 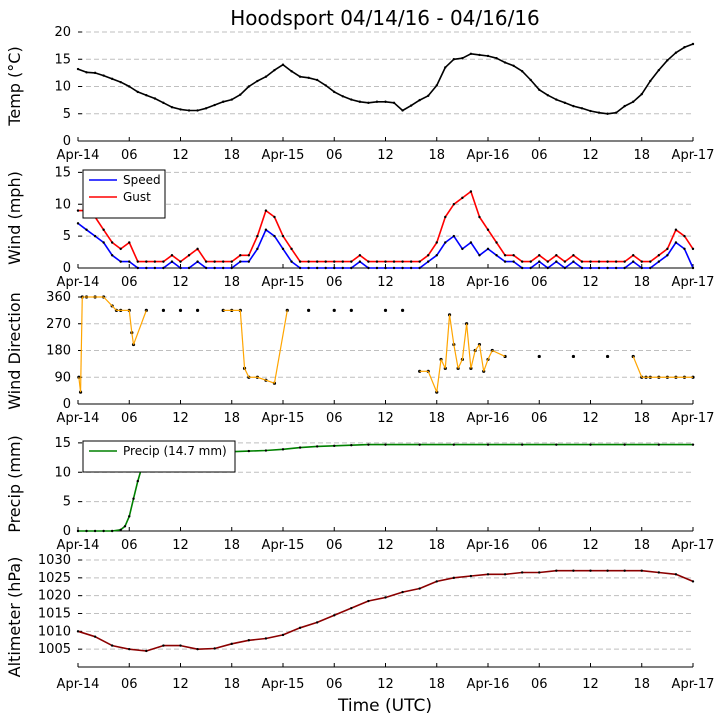 What do you see at coordinates (62, 377) in the screenshot?
I see `y-tick-label: 90` at bounding box center [62, 377].